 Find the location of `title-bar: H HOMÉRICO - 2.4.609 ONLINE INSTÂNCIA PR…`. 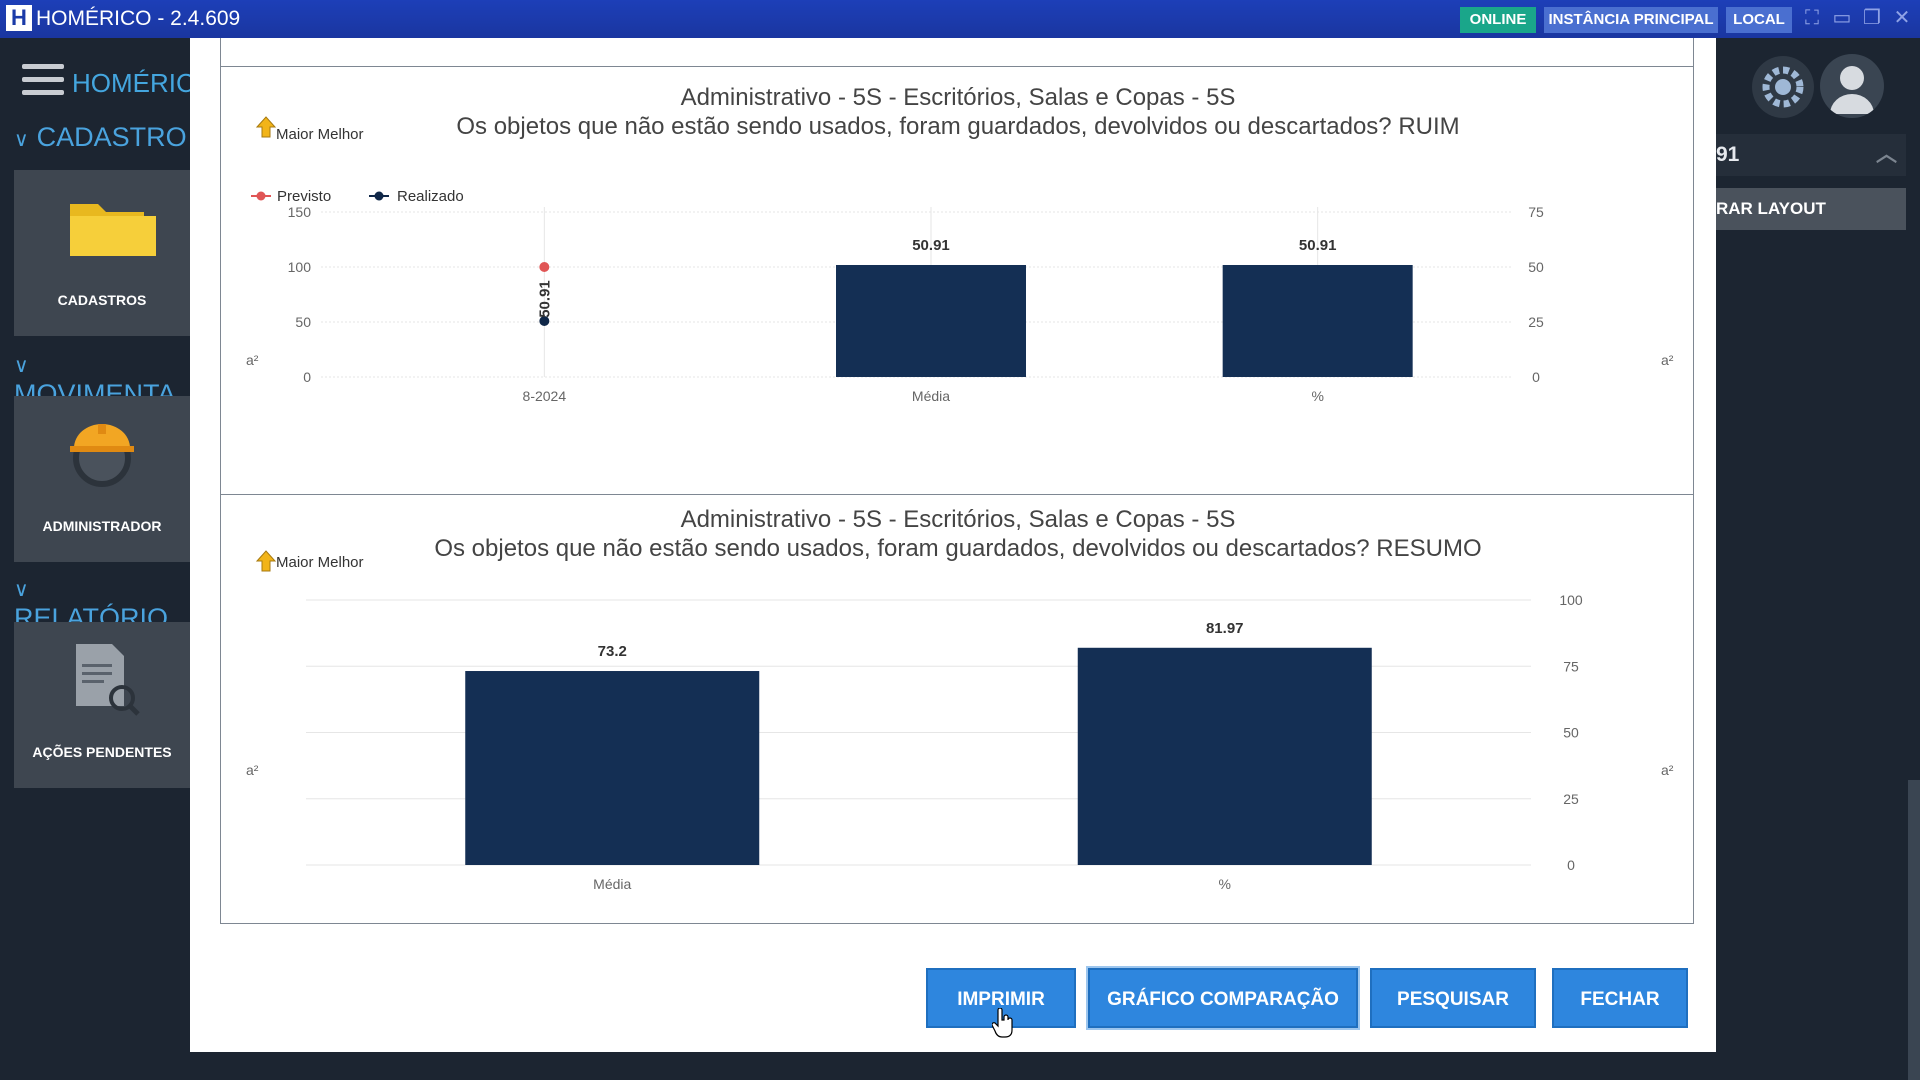

title-bar: H HOMÉRICO - 2.4.609 ONLINE INSTÂNCIA PR… is located at coordinates (960, 19).